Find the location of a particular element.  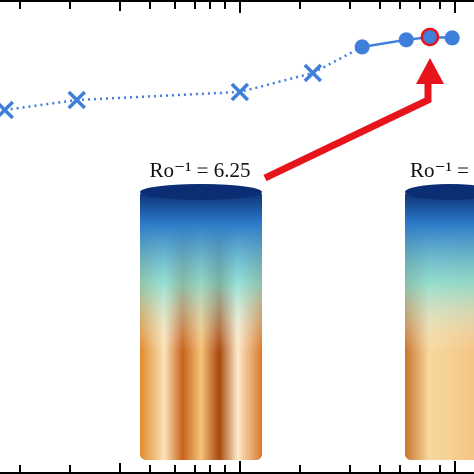

annotation: Ro⁻¹ = is located at coordinates (439, 170).